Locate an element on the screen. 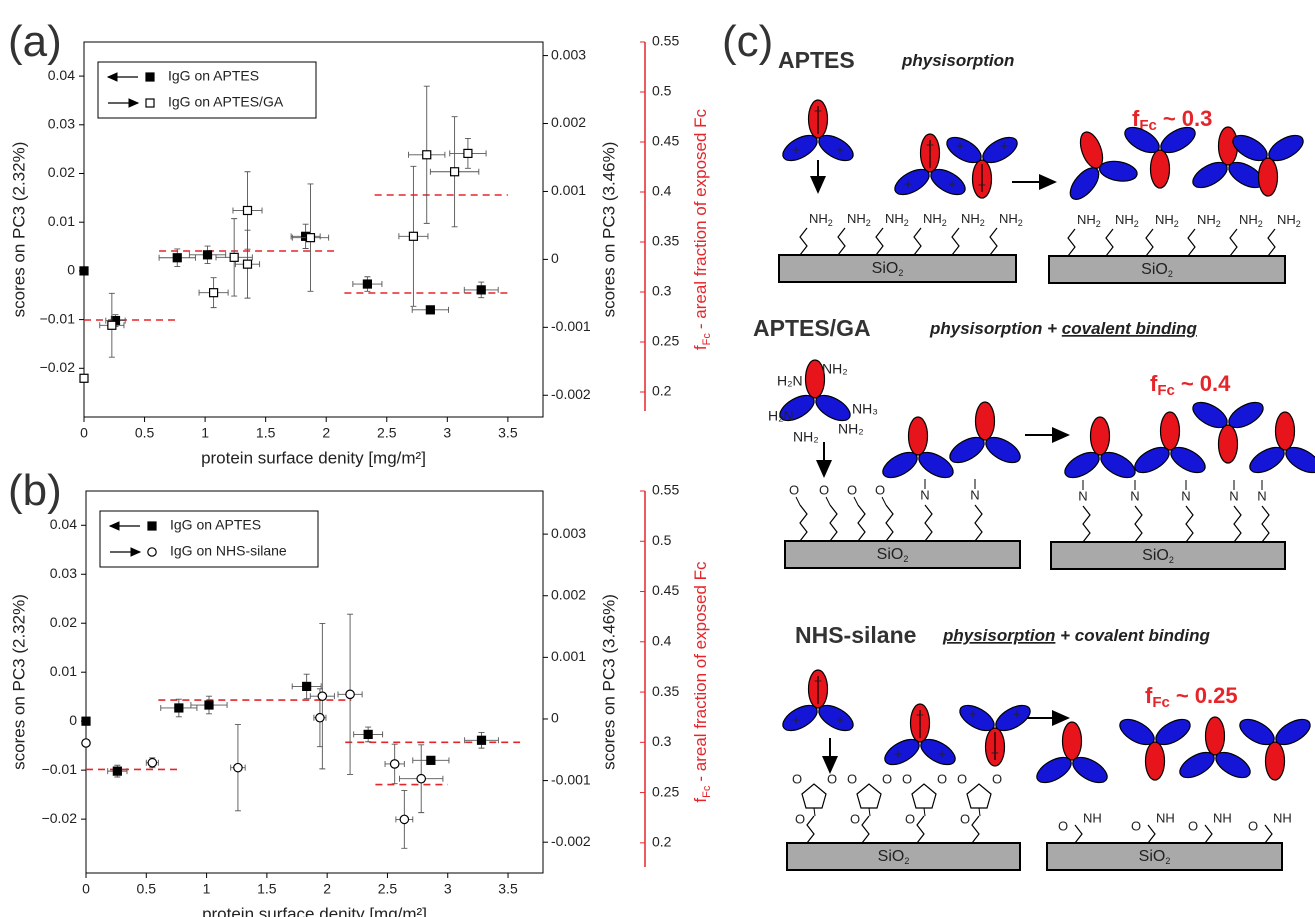 The image size is (1315, 917). y3-tick-label: 0.45 is located at coordinates (665, 141).